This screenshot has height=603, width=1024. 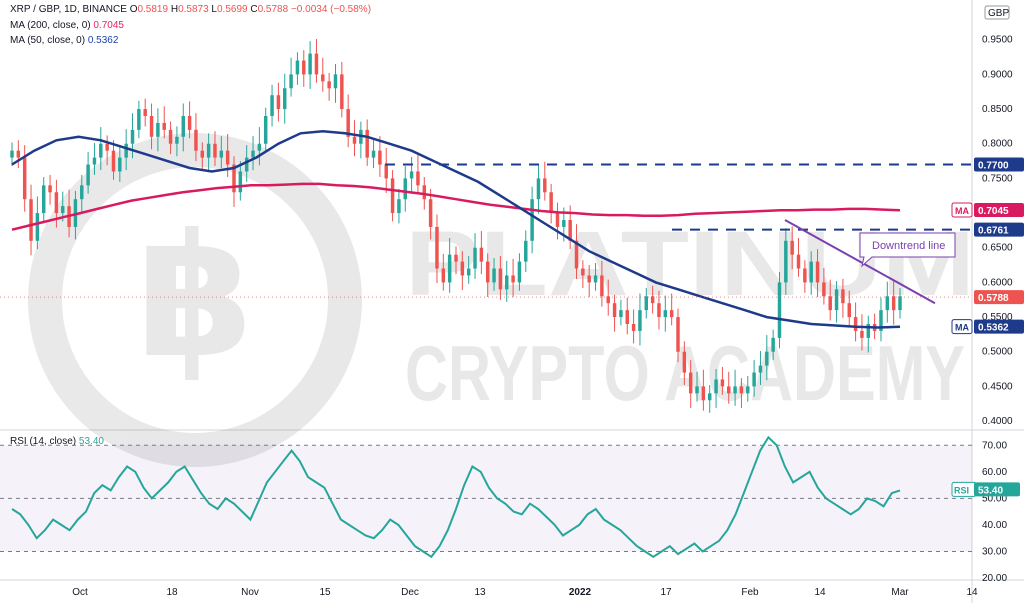 What do you see at coordinates (456, 206) in the screenshot?
I see `ma200-line` at bounding box center [456, 206].